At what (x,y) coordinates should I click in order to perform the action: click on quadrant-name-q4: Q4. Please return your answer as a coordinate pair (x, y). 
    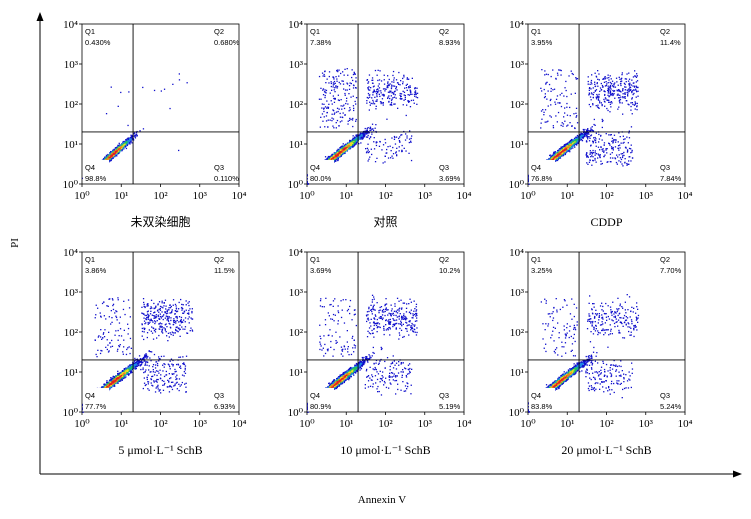
    Looking at the image, I should click on (315, 167).